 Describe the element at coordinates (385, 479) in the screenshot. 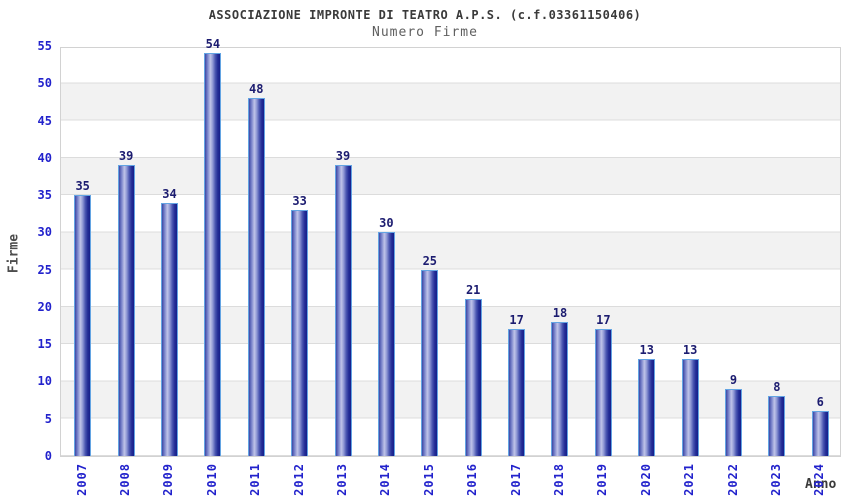

I see `x-tick-label: 2014` at that location.